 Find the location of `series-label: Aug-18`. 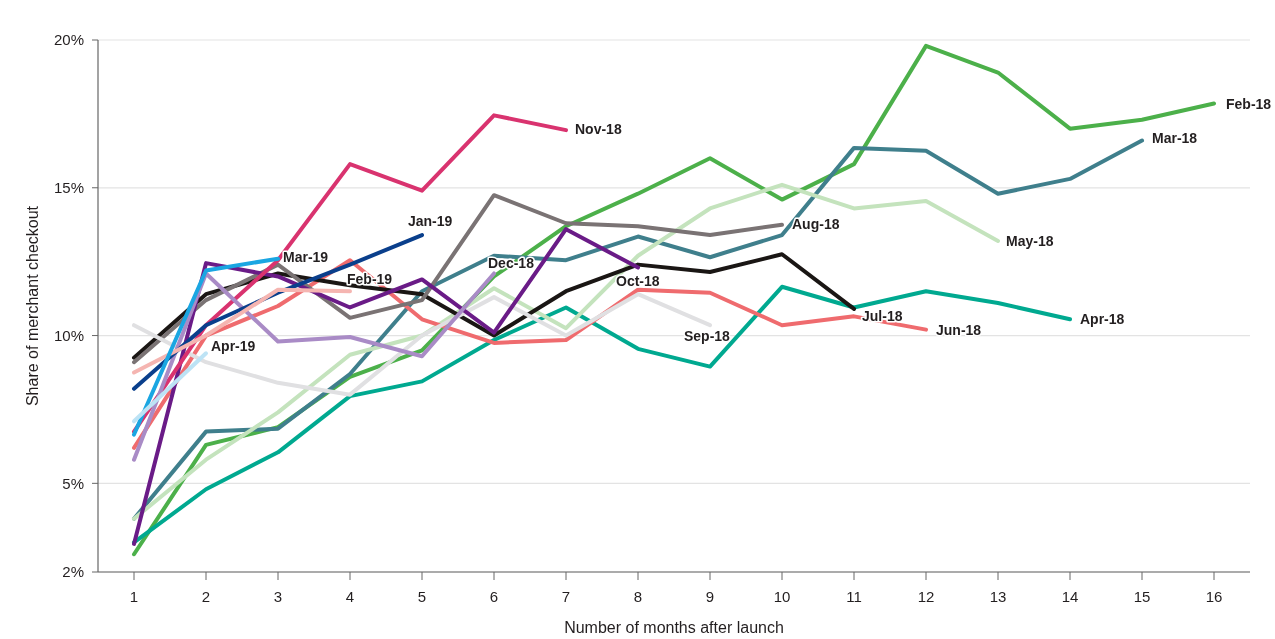

series-label: Aug-18 is located at coordinates (816, 223).